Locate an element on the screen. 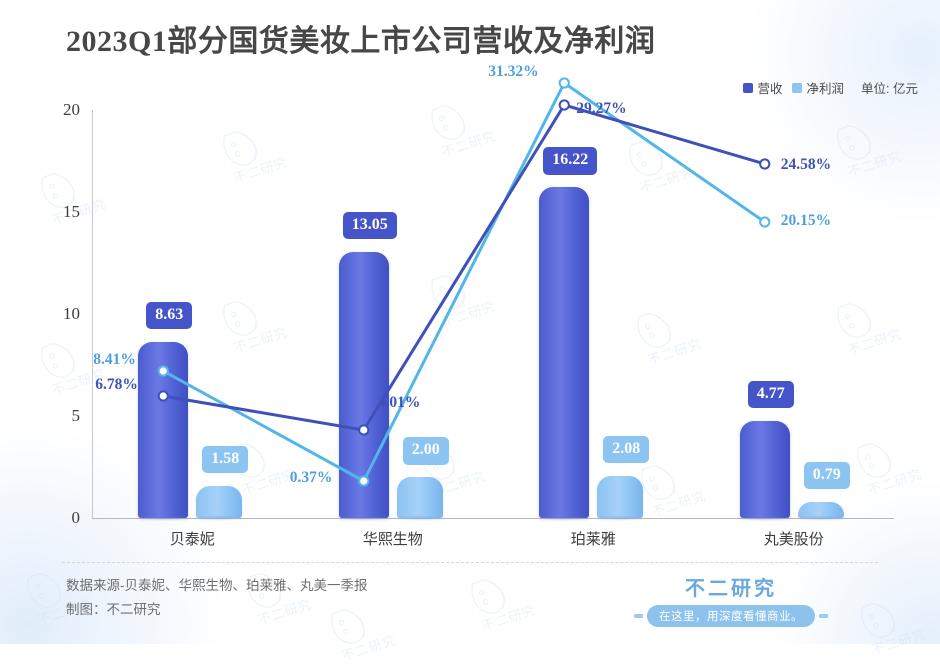 The image size is (940, 666). legend-item-revenue: 营收 is located at coordinates (762, 87).